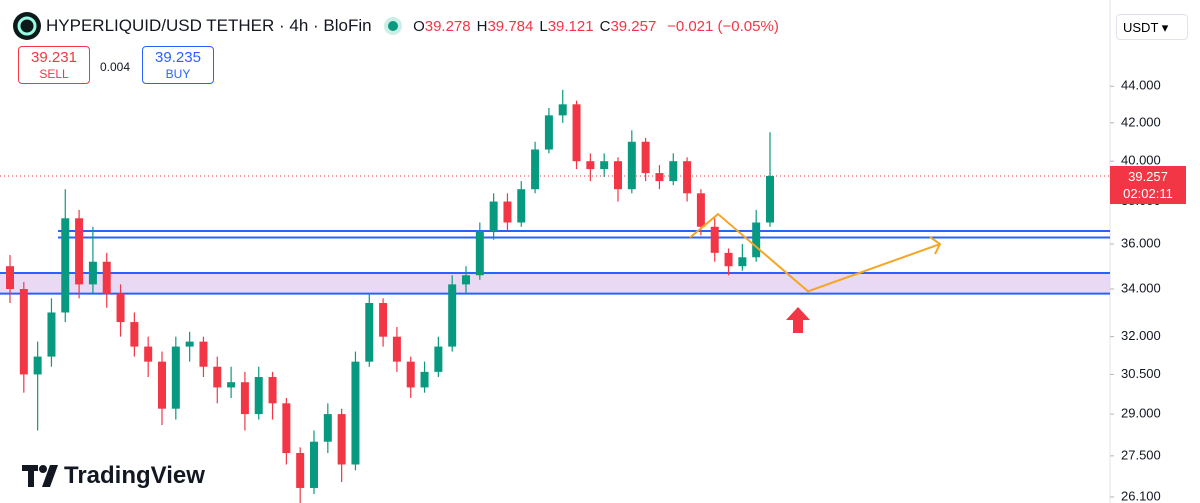 This screenshot has height=503, width=1200. I want to click on drawing-arrowhead, so click(935, 245).